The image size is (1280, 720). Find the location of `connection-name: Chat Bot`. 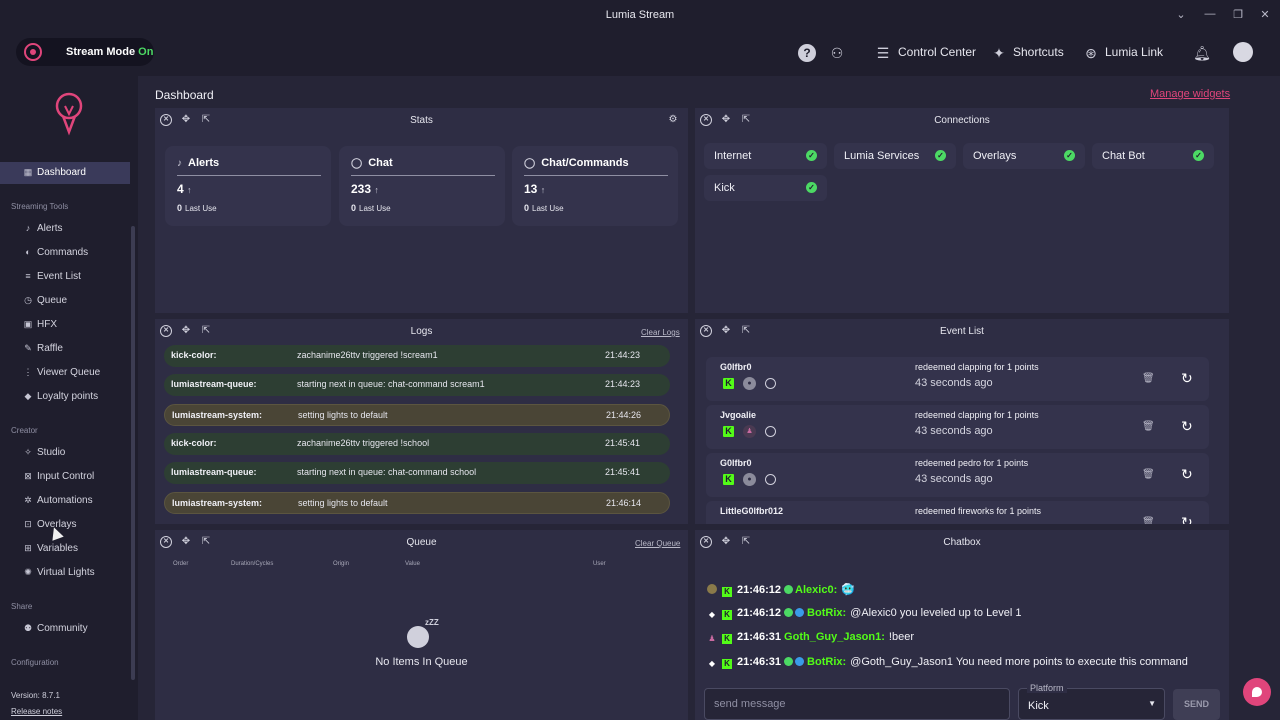

connection-name: Chat Bot is located at coordinates (1123, 156).